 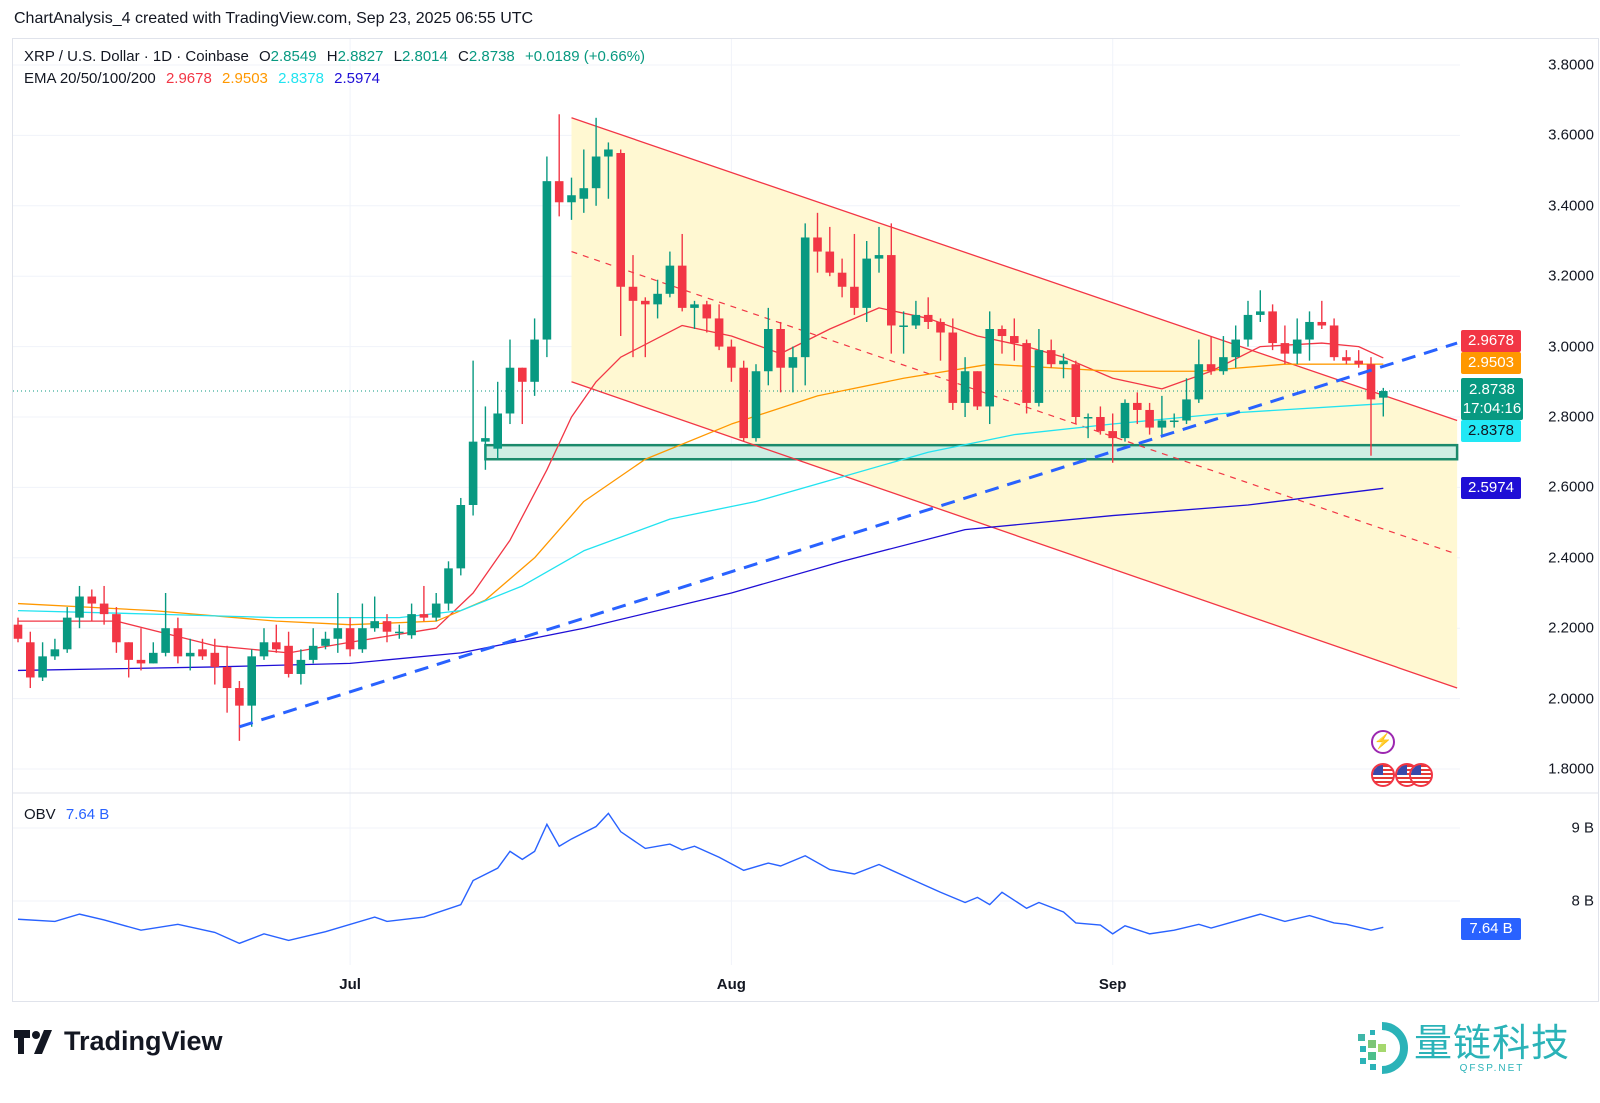 What do you see at coordinates (585, 56) in the screenshot?
I see `change-value: +0.0189 (+0.66%)` at bounding box center [585, 56].